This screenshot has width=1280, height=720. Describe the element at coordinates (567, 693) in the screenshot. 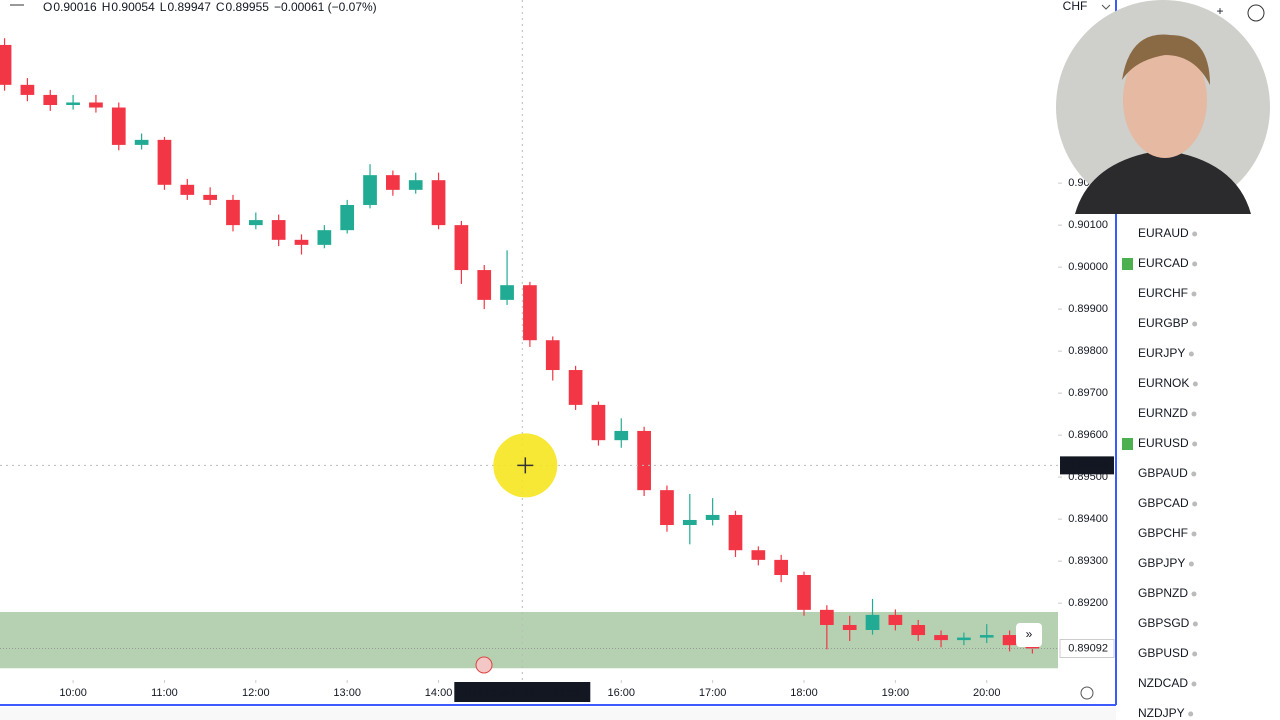

I see `crosshair-time-label: 14:55` at that location.